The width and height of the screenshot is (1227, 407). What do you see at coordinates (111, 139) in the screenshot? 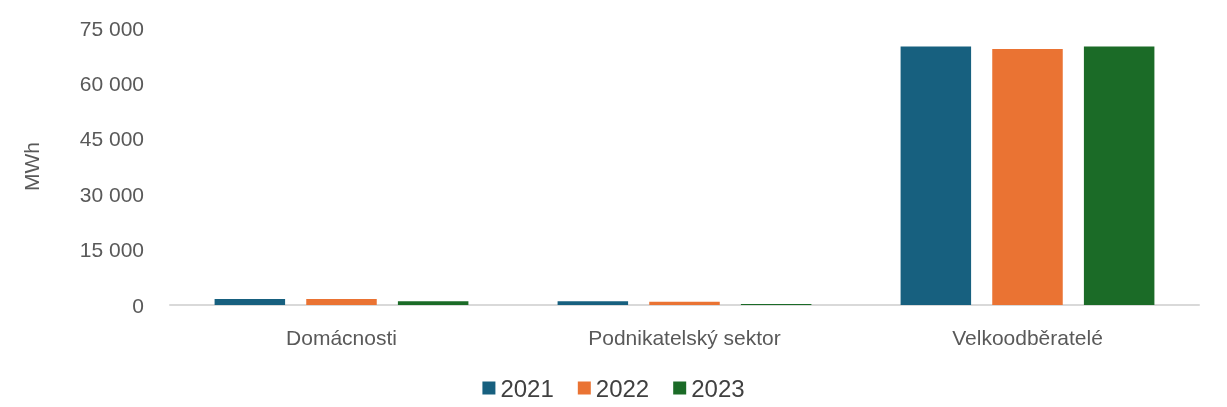
I see `y-tick-label: 45 000` at bounding box center [111, 139].